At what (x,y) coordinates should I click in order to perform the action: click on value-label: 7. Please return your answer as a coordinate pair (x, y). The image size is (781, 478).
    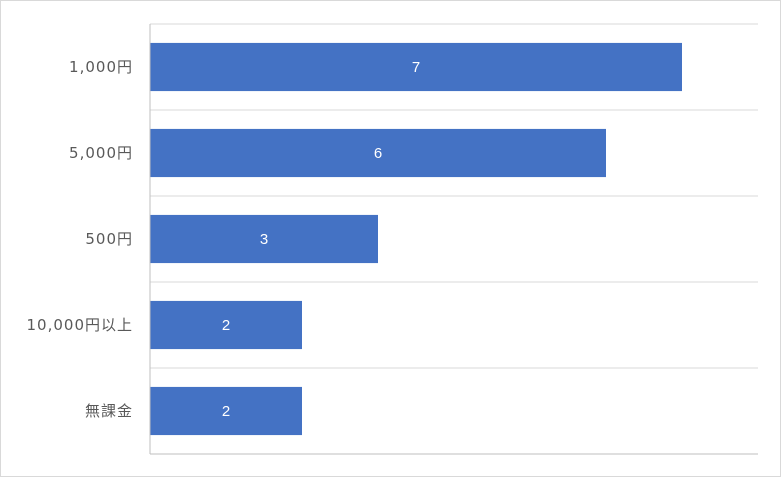
    Looking at the image, I should click on (416, 67).